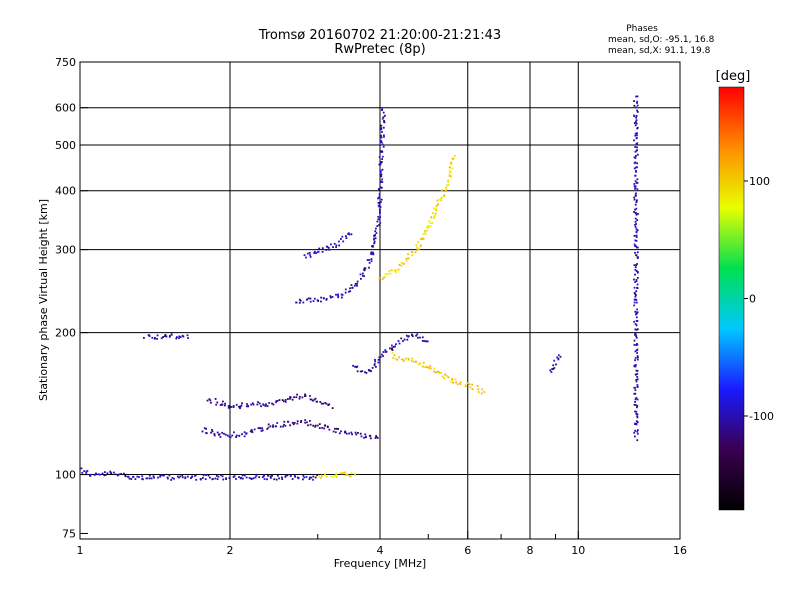 This screenshot has height=600, width=800. I want to click on trace-o-mode-ground-trace, so click(199, 474).